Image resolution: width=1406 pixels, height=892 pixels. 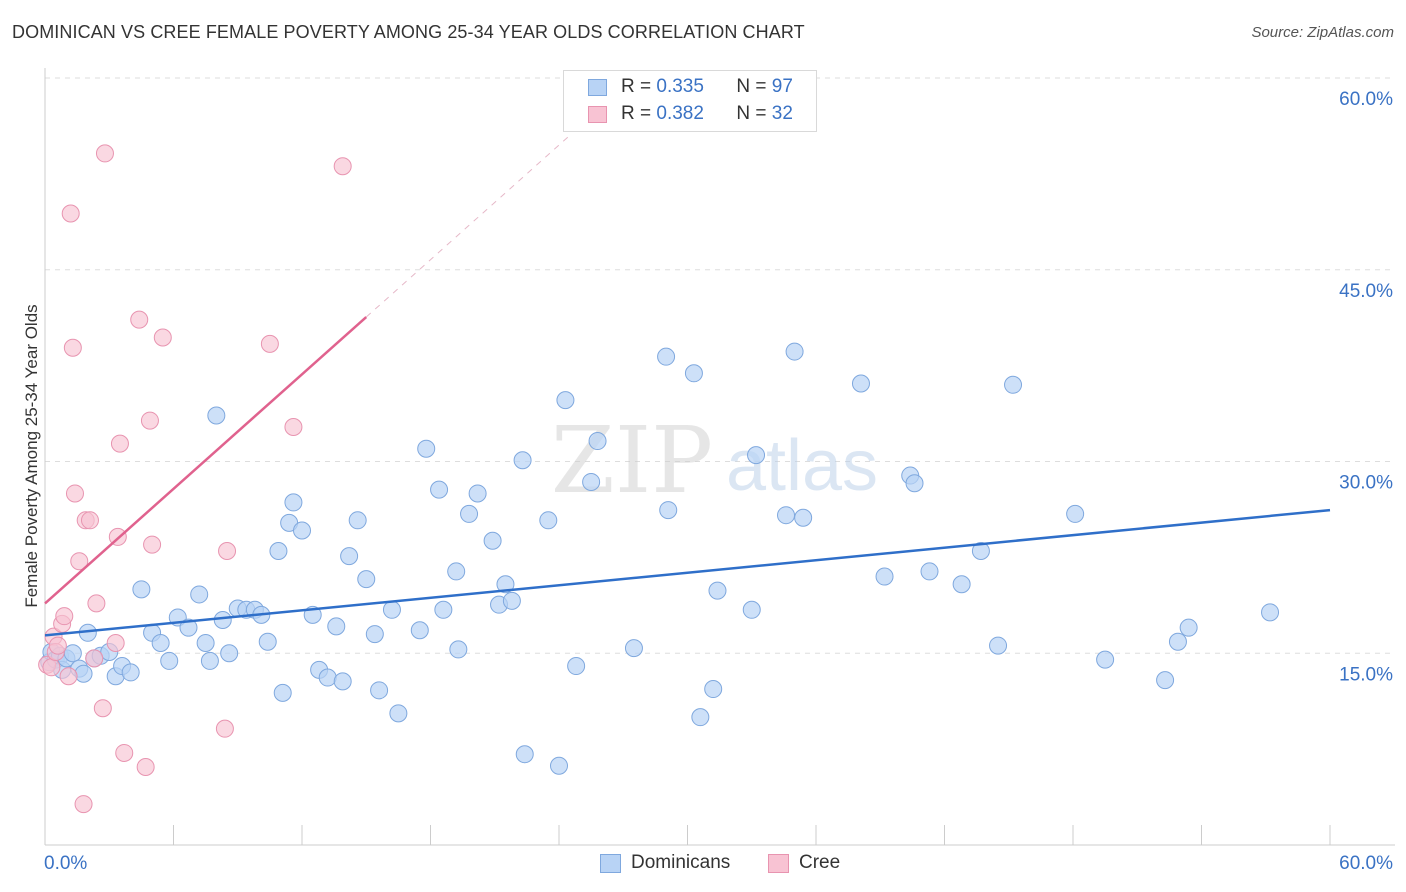 I want to click on r-label: R =, so click(x=639, y=86).